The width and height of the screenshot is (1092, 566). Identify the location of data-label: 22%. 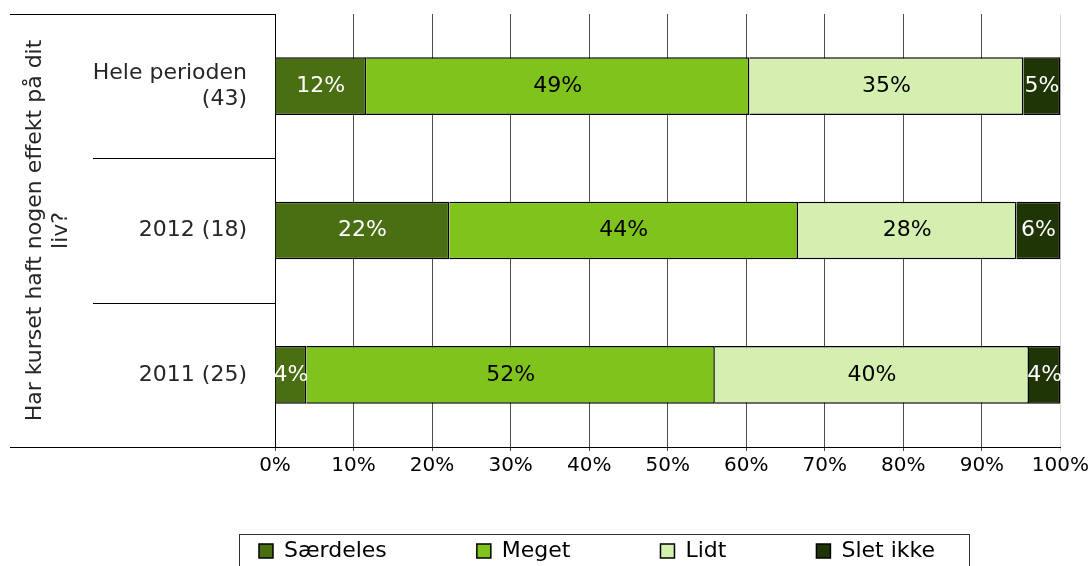
(362, 229).